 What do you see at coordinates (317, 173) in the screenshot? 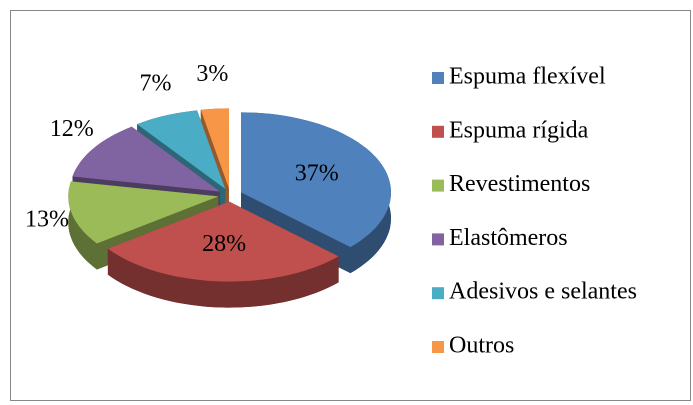
I see `data-label: 37%` at bounding box center [317, 173].